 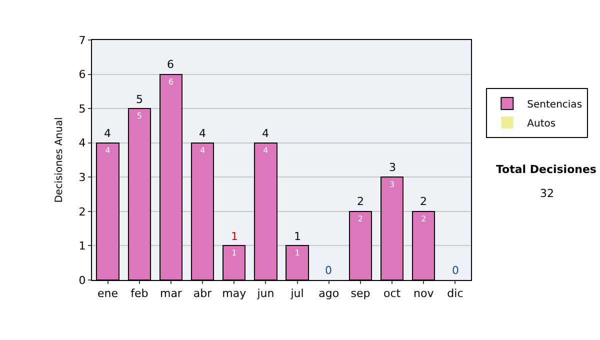 I want to click on total-label: 3, so click(x=392, y=167).